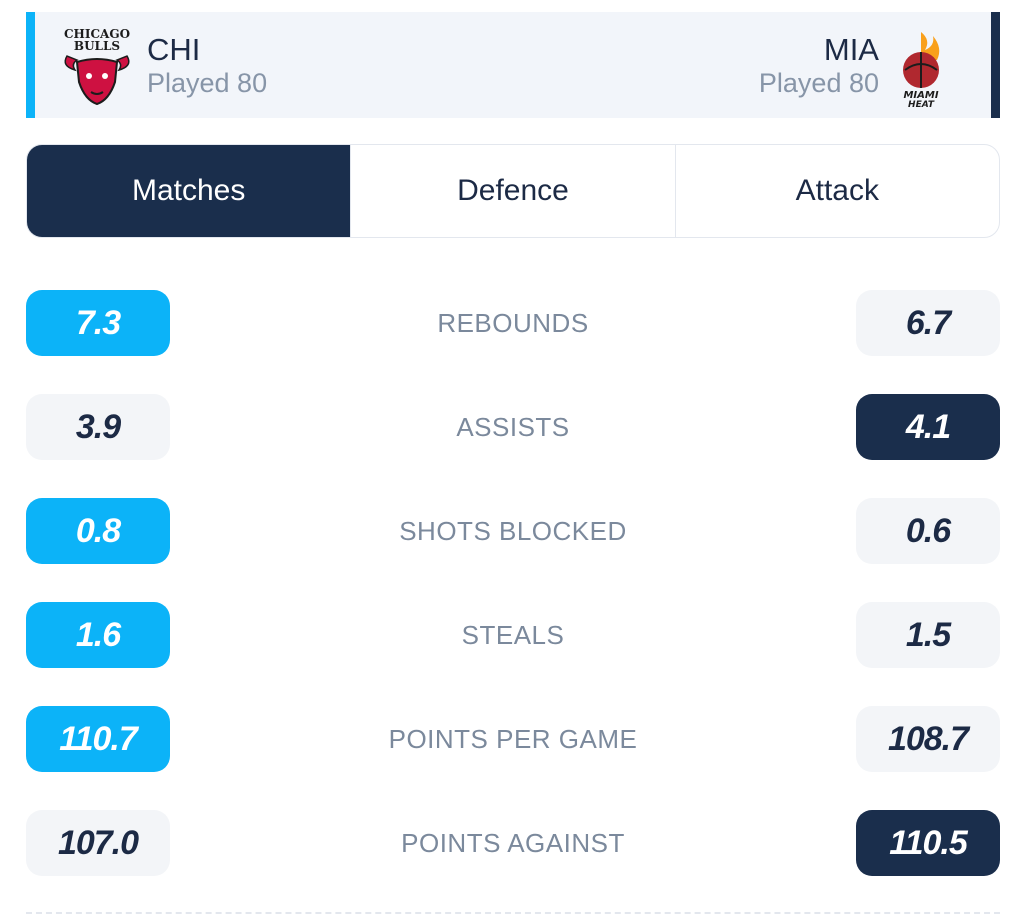 The image size is (1024, 919). What do you see at coordinates (928, 427) in the screenshot?
I see `away-stat-value: 4.1` at bounding box center [928, 427].